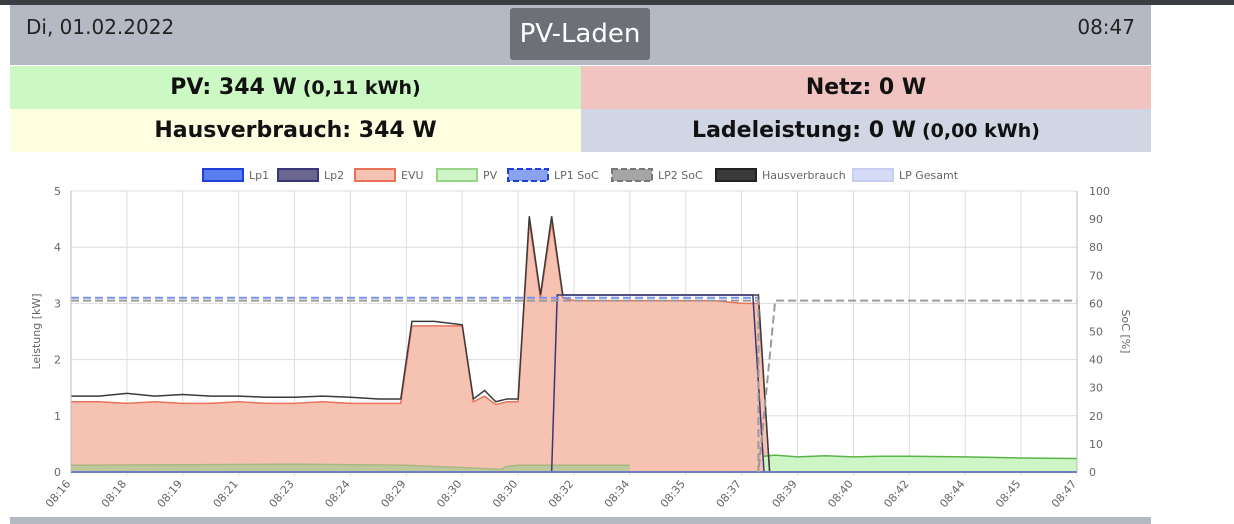 Image resolution: width=1234 pixels, height=524 pixels. I want to click on y-right-tick-label: 30, so click(1096, 388).